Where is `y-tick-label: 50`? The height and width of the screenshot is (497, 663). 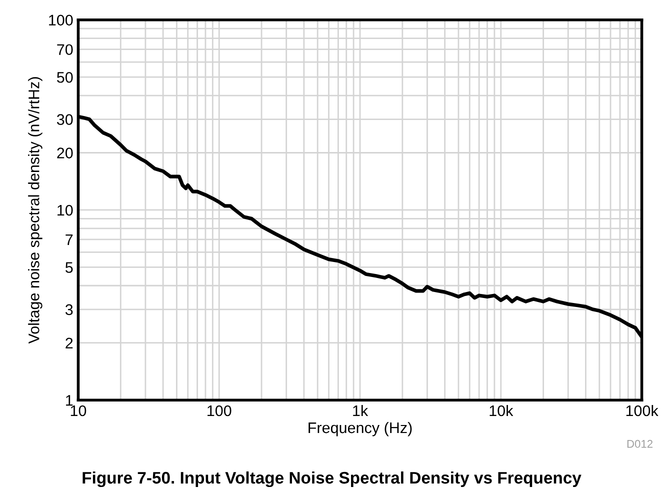 y-tick-label: 50 is located at coordinates (64, 77).